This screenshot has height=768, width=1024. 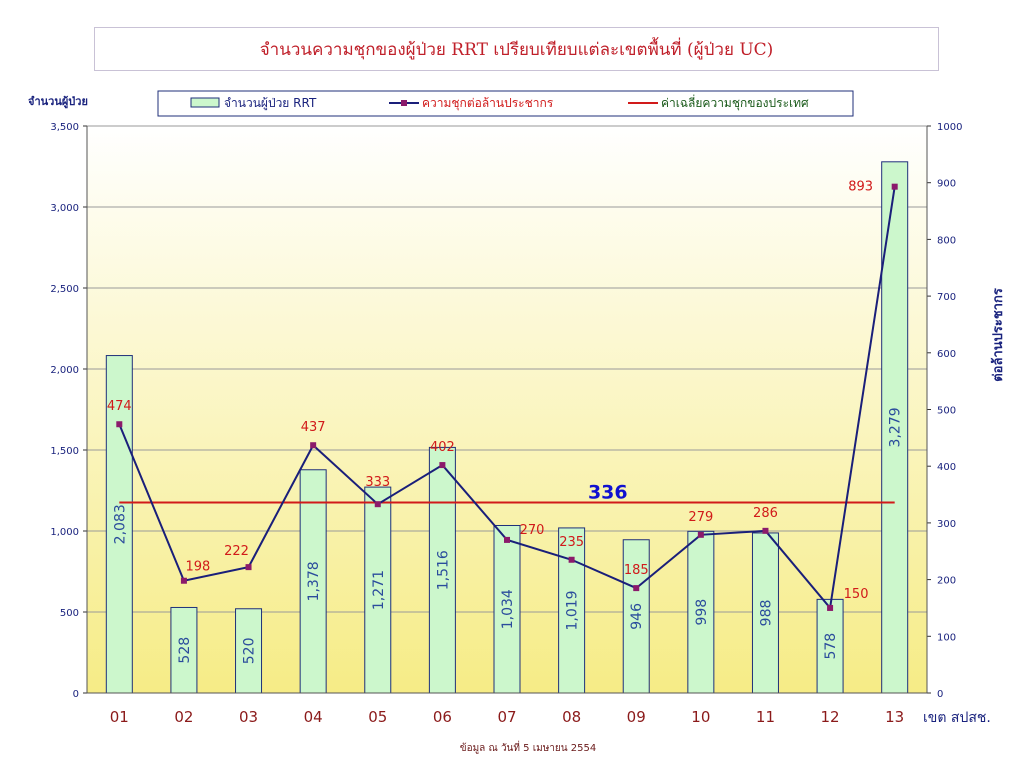 I want to click on y-right-tick-label: 600, so click(x=946, y=354).